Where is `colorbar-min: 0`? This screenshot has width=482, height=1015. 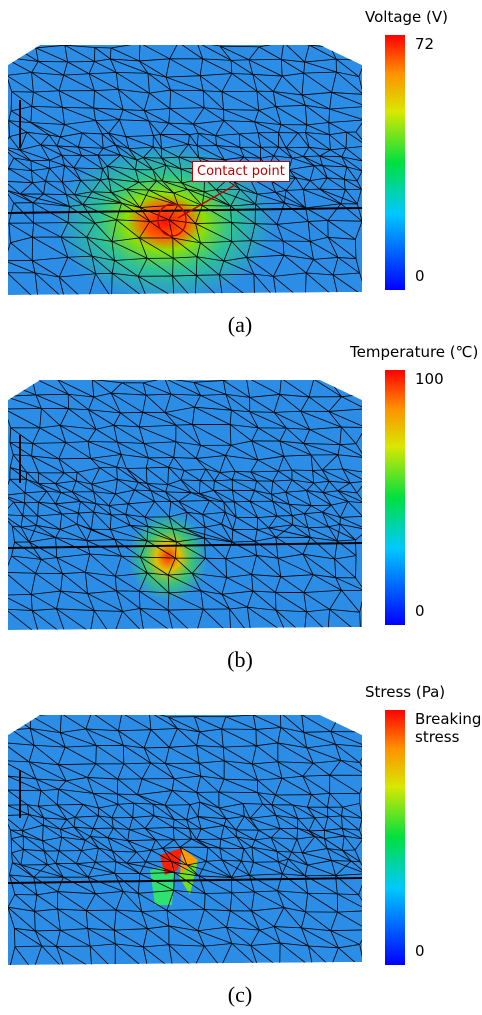 colorbar-min: 0 is located at coordinates (420, 951).